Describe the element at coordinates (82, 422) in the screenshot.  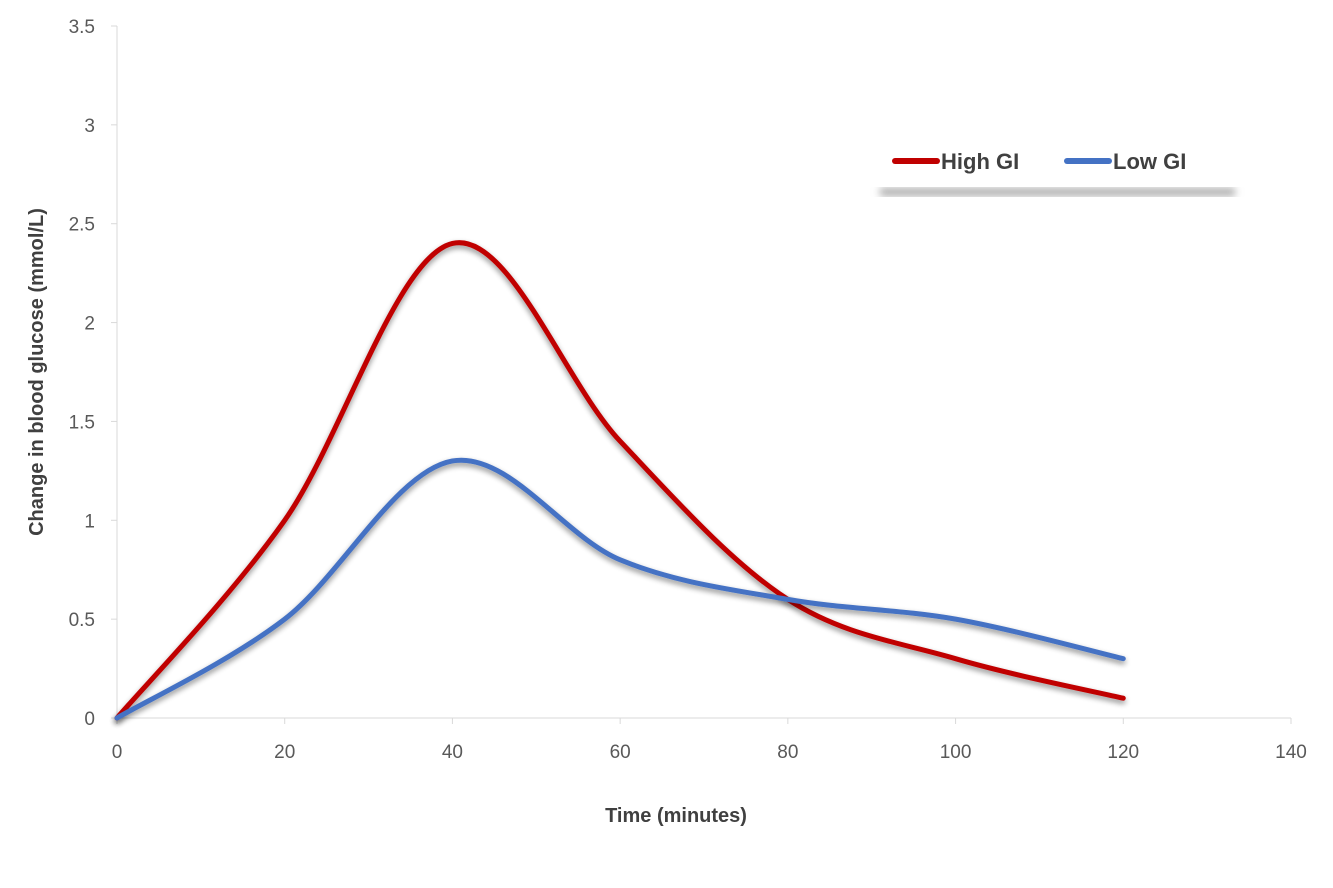
I see `y-tick-label: 1.5` at that location.